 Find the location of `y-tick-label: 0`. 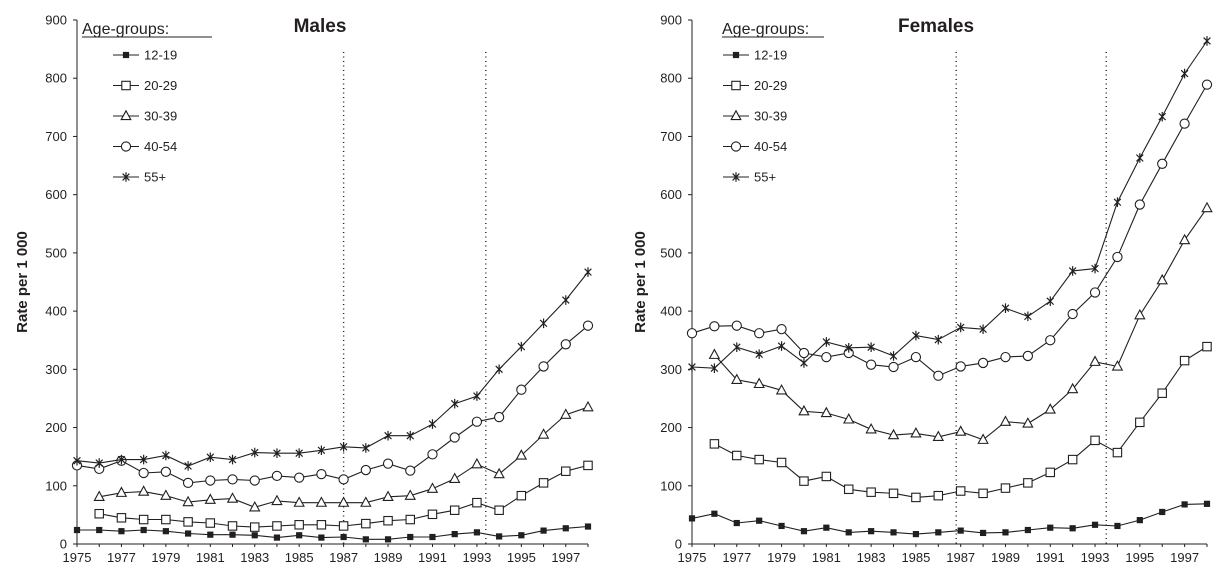

y-tick-label: 0 is located at coordinates (63, 544).